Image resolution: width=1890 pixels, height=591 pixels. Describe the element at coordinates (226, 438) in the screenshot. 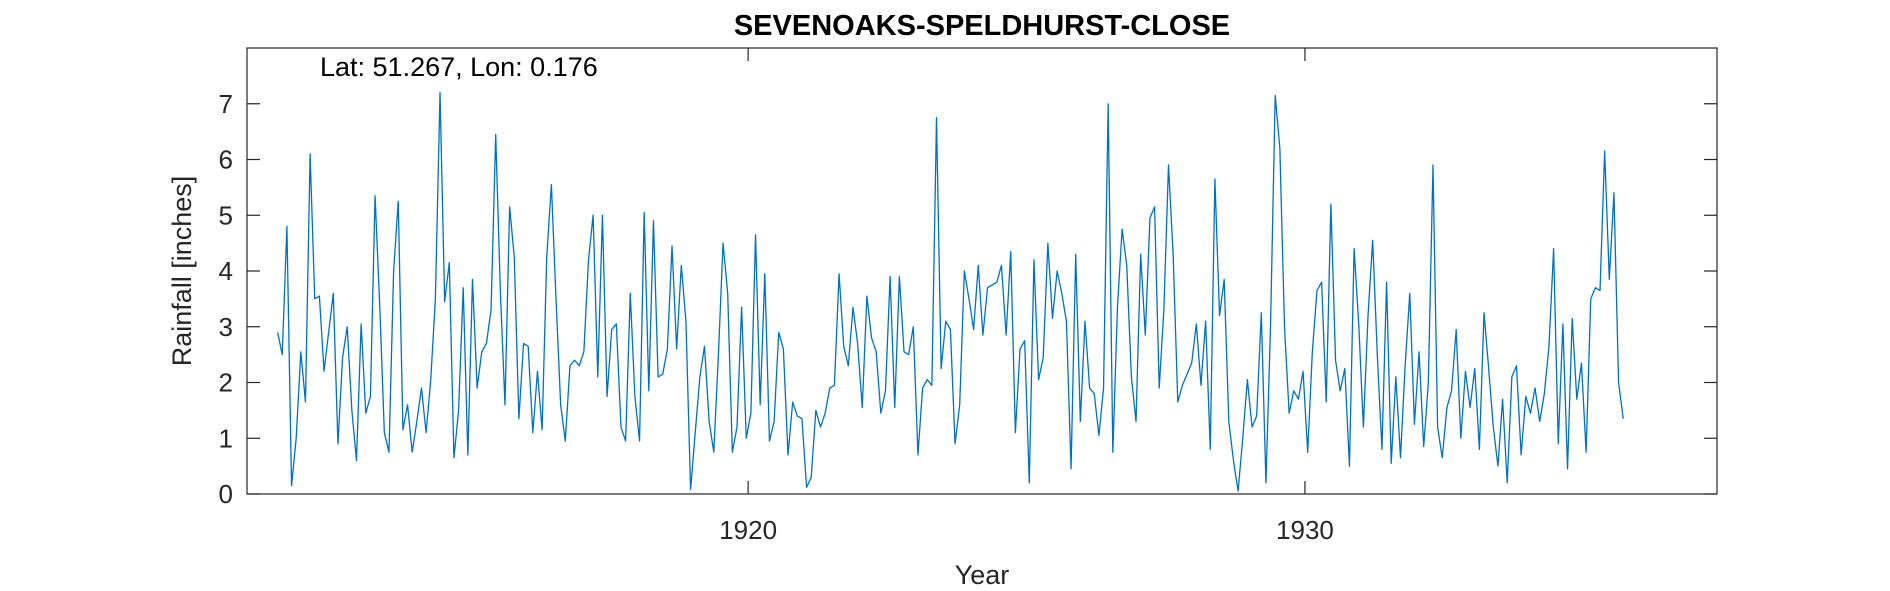

I see `y-tick-label: 1` at that location.